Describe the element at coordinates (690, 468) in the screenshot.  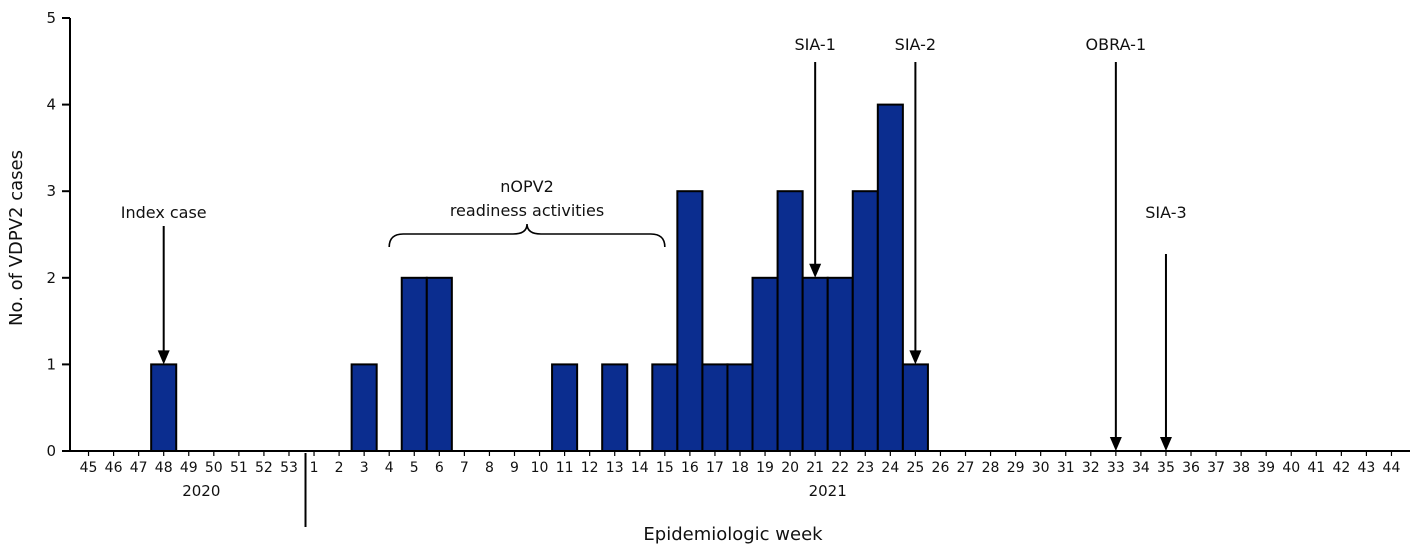
I see `x-tick-label: 16` at that location.